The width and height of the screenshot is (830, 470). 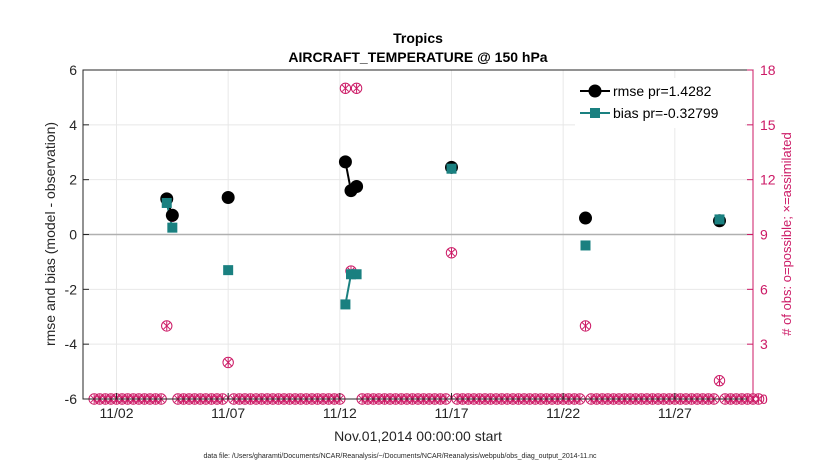 What do you see at coordinates (675, 413) in the screenshot?
I see `x-tick-label: 11/27` at bounding box center [675, 413].